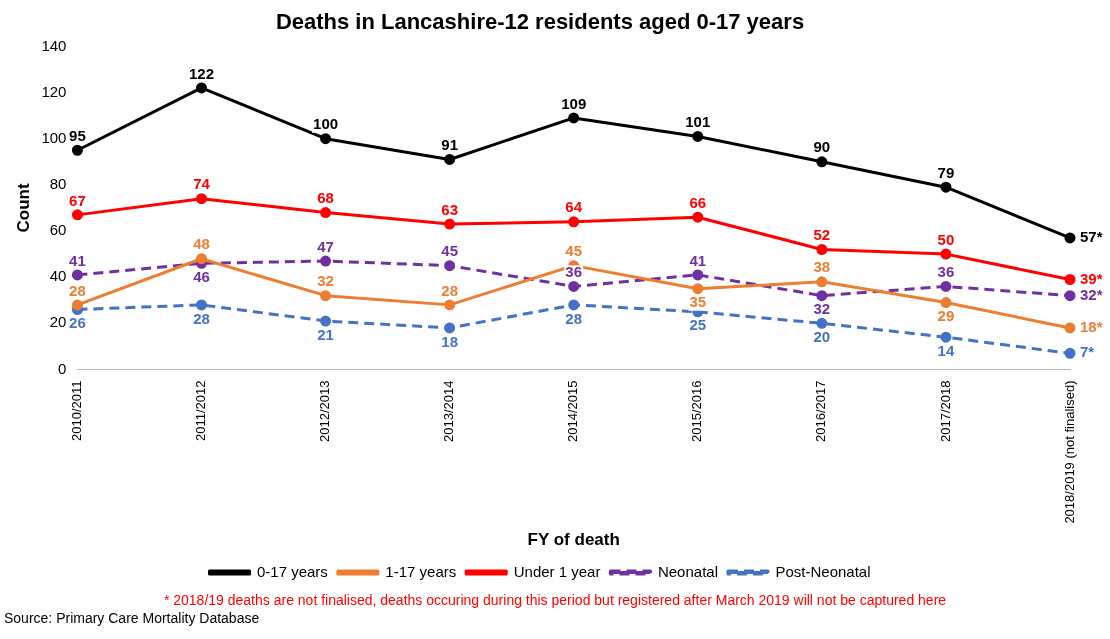 This screenshot has height=639, width=1110. I want to click on data-label: 26, so click(77, 323).